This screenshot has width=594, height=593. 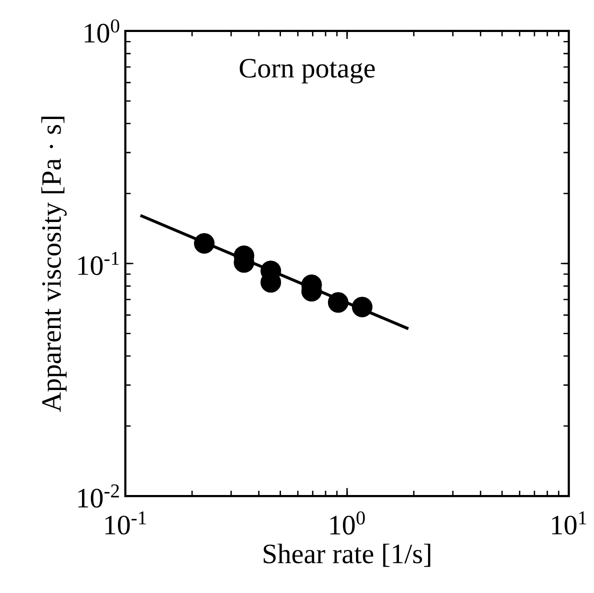 I want to click on y-tick-label: 10$^{-1}$, so click(x=98, y=264).